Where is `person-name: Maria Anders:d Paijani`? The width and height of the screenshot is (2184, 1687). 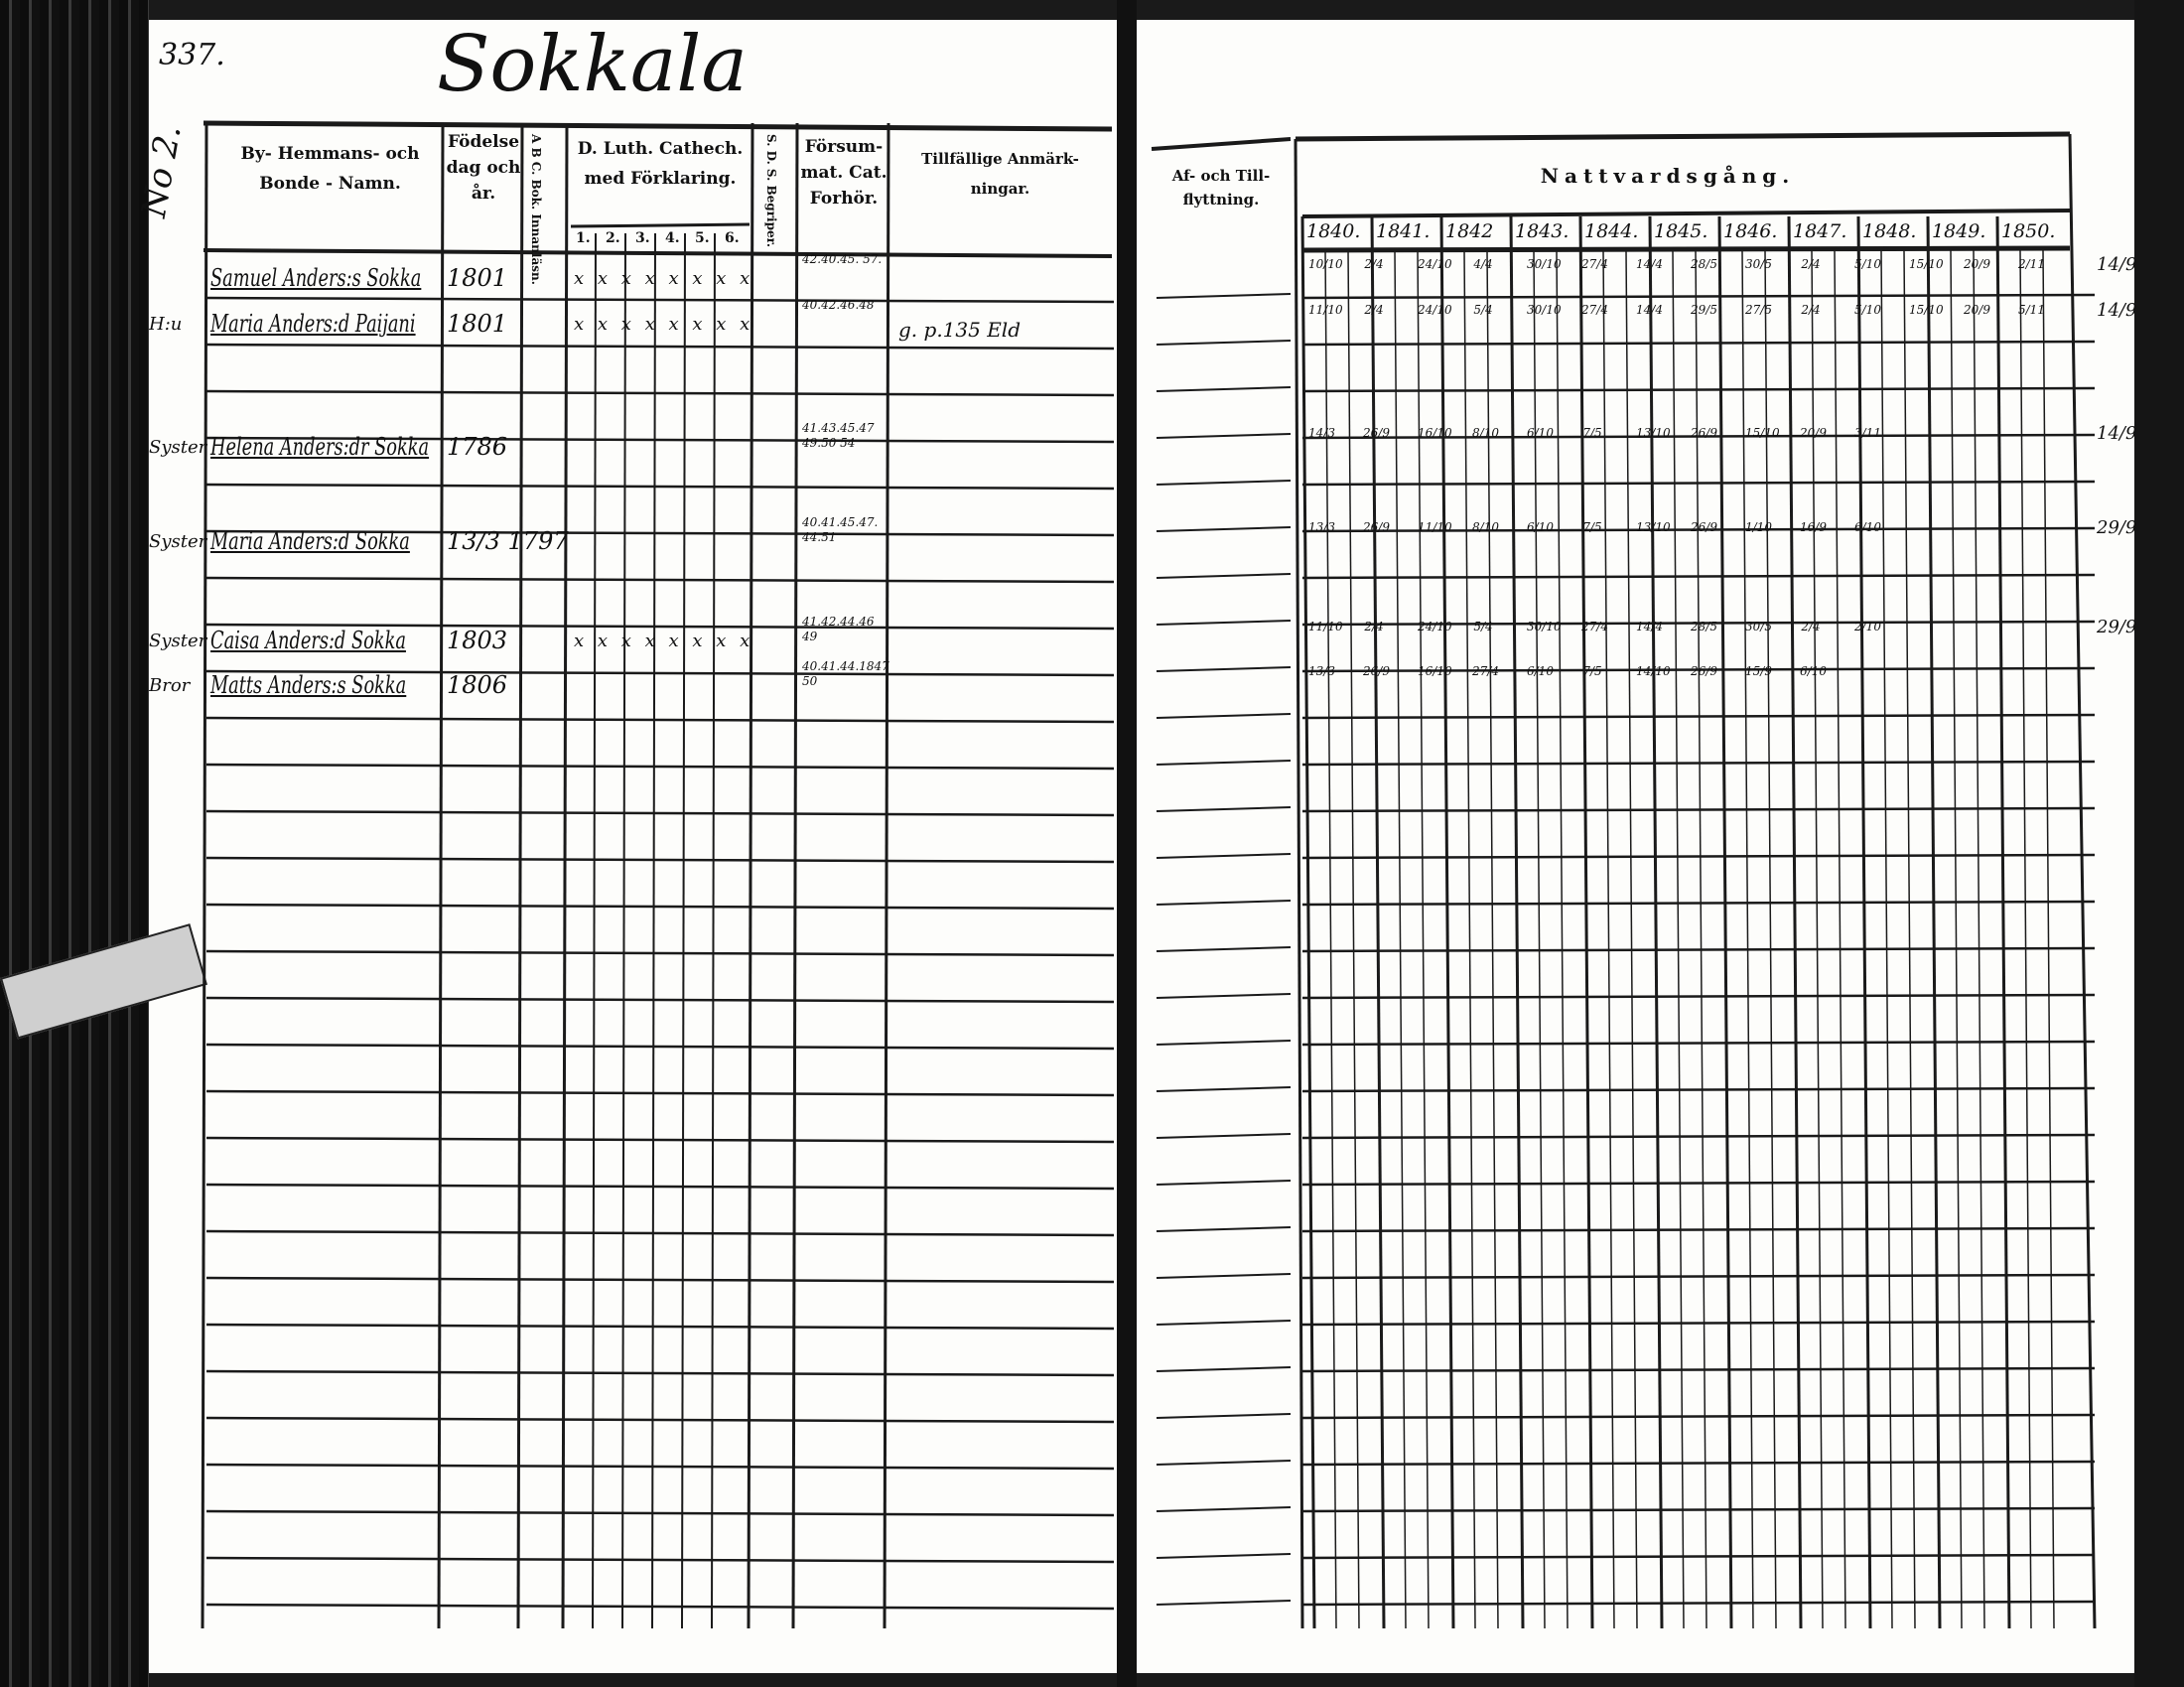
person-name: Maria Anders:d Paijani is located at coordinates (313, 324).